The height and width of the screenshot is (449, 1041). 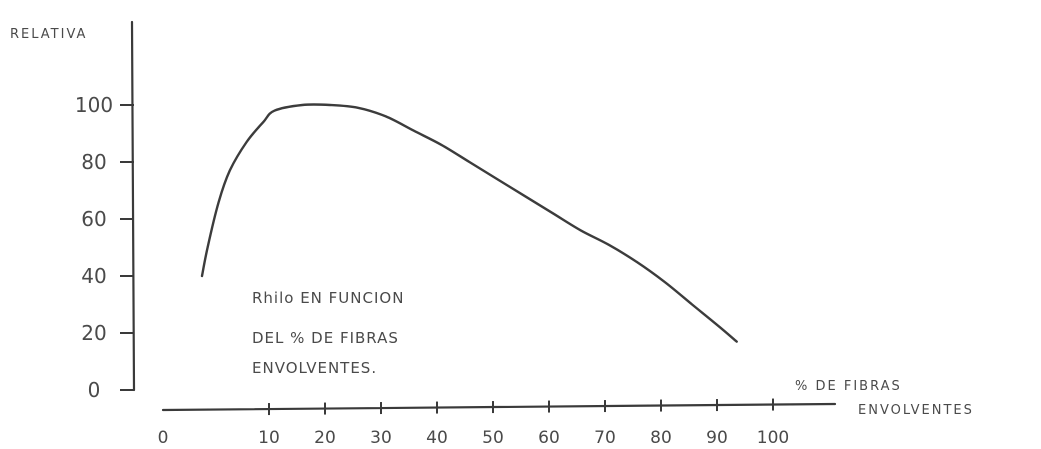 I want to click on annotation-line-2: DEL % DE FIBRAS, so click(x=325, y=338).